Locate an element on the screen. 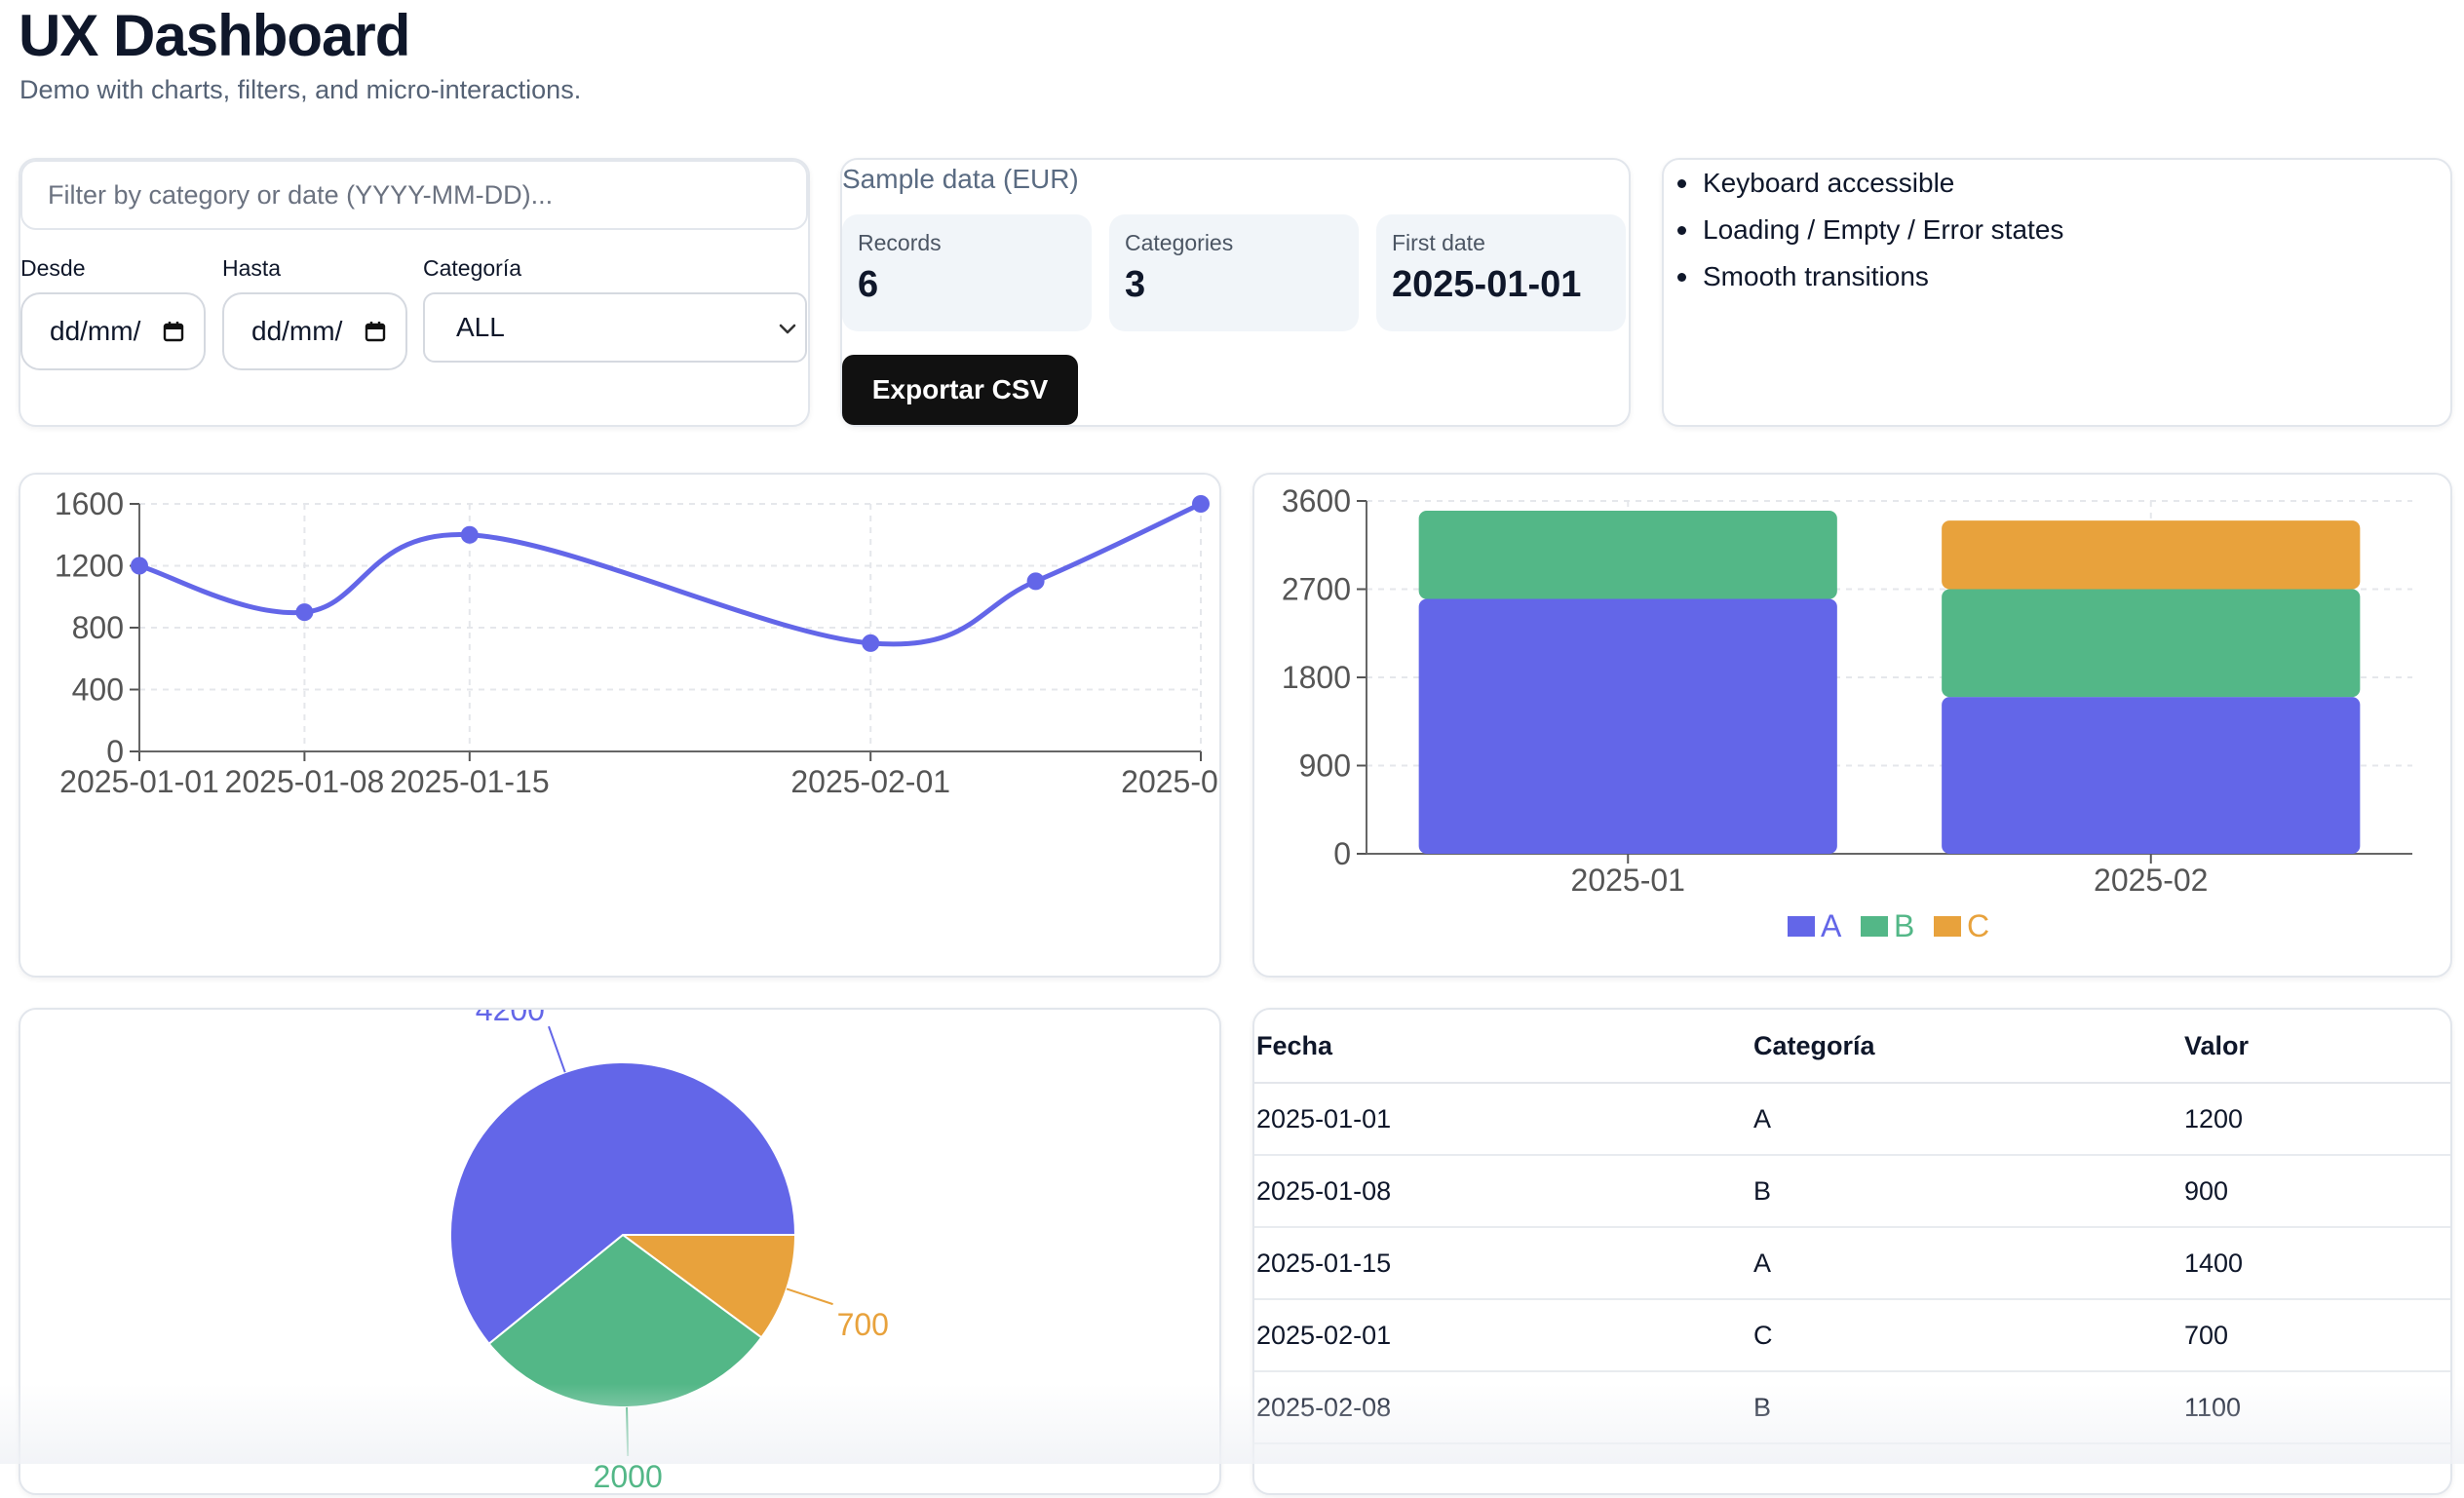 The image size is (2464, 1498). legend-swatch-A is located at coordinates (1801, 927).